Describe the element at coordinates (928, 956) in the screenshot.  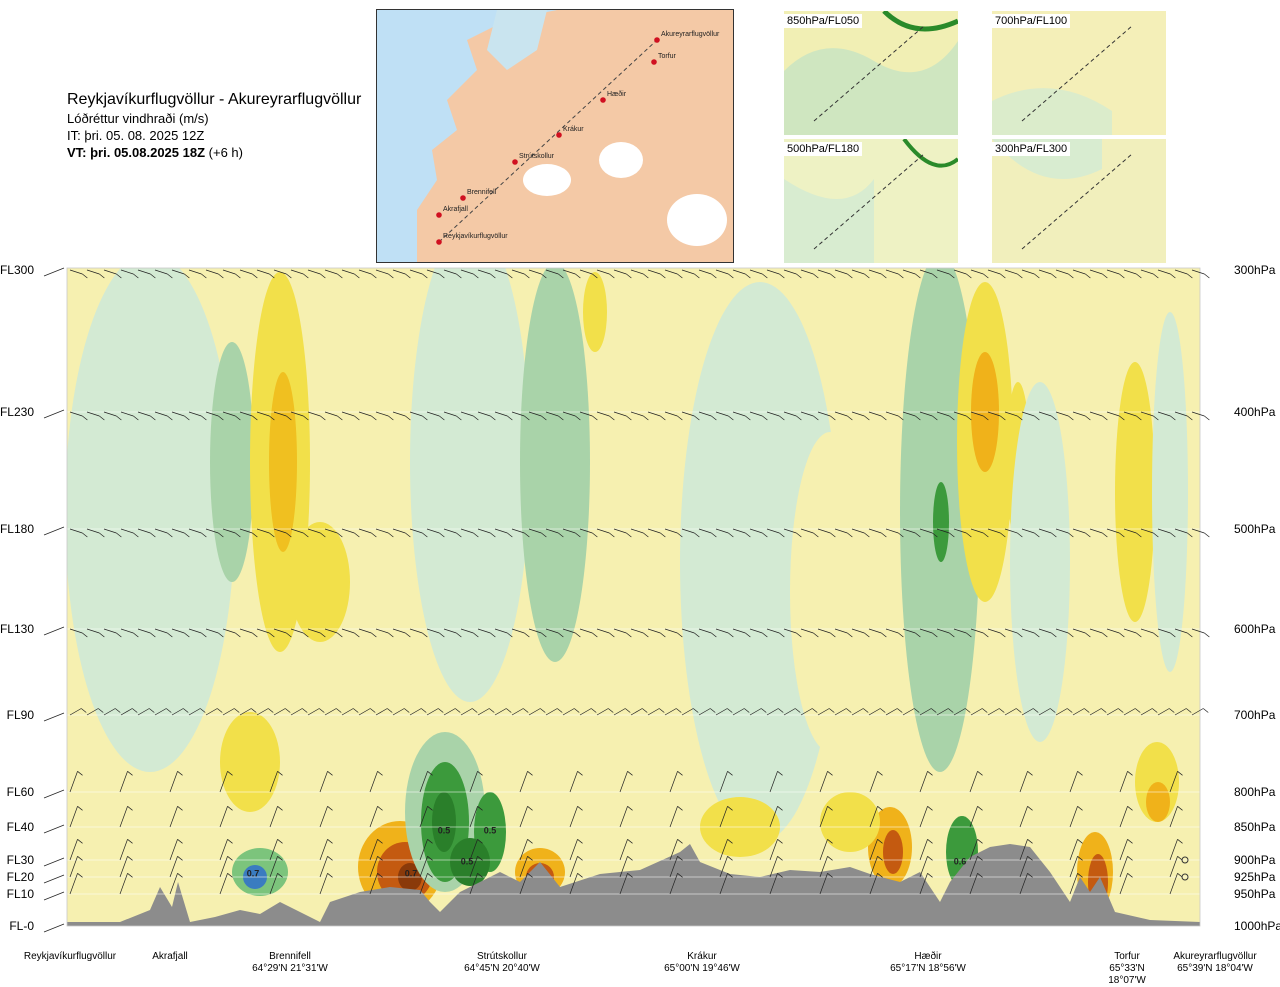
I see `location-name: Hæðir` at that location.